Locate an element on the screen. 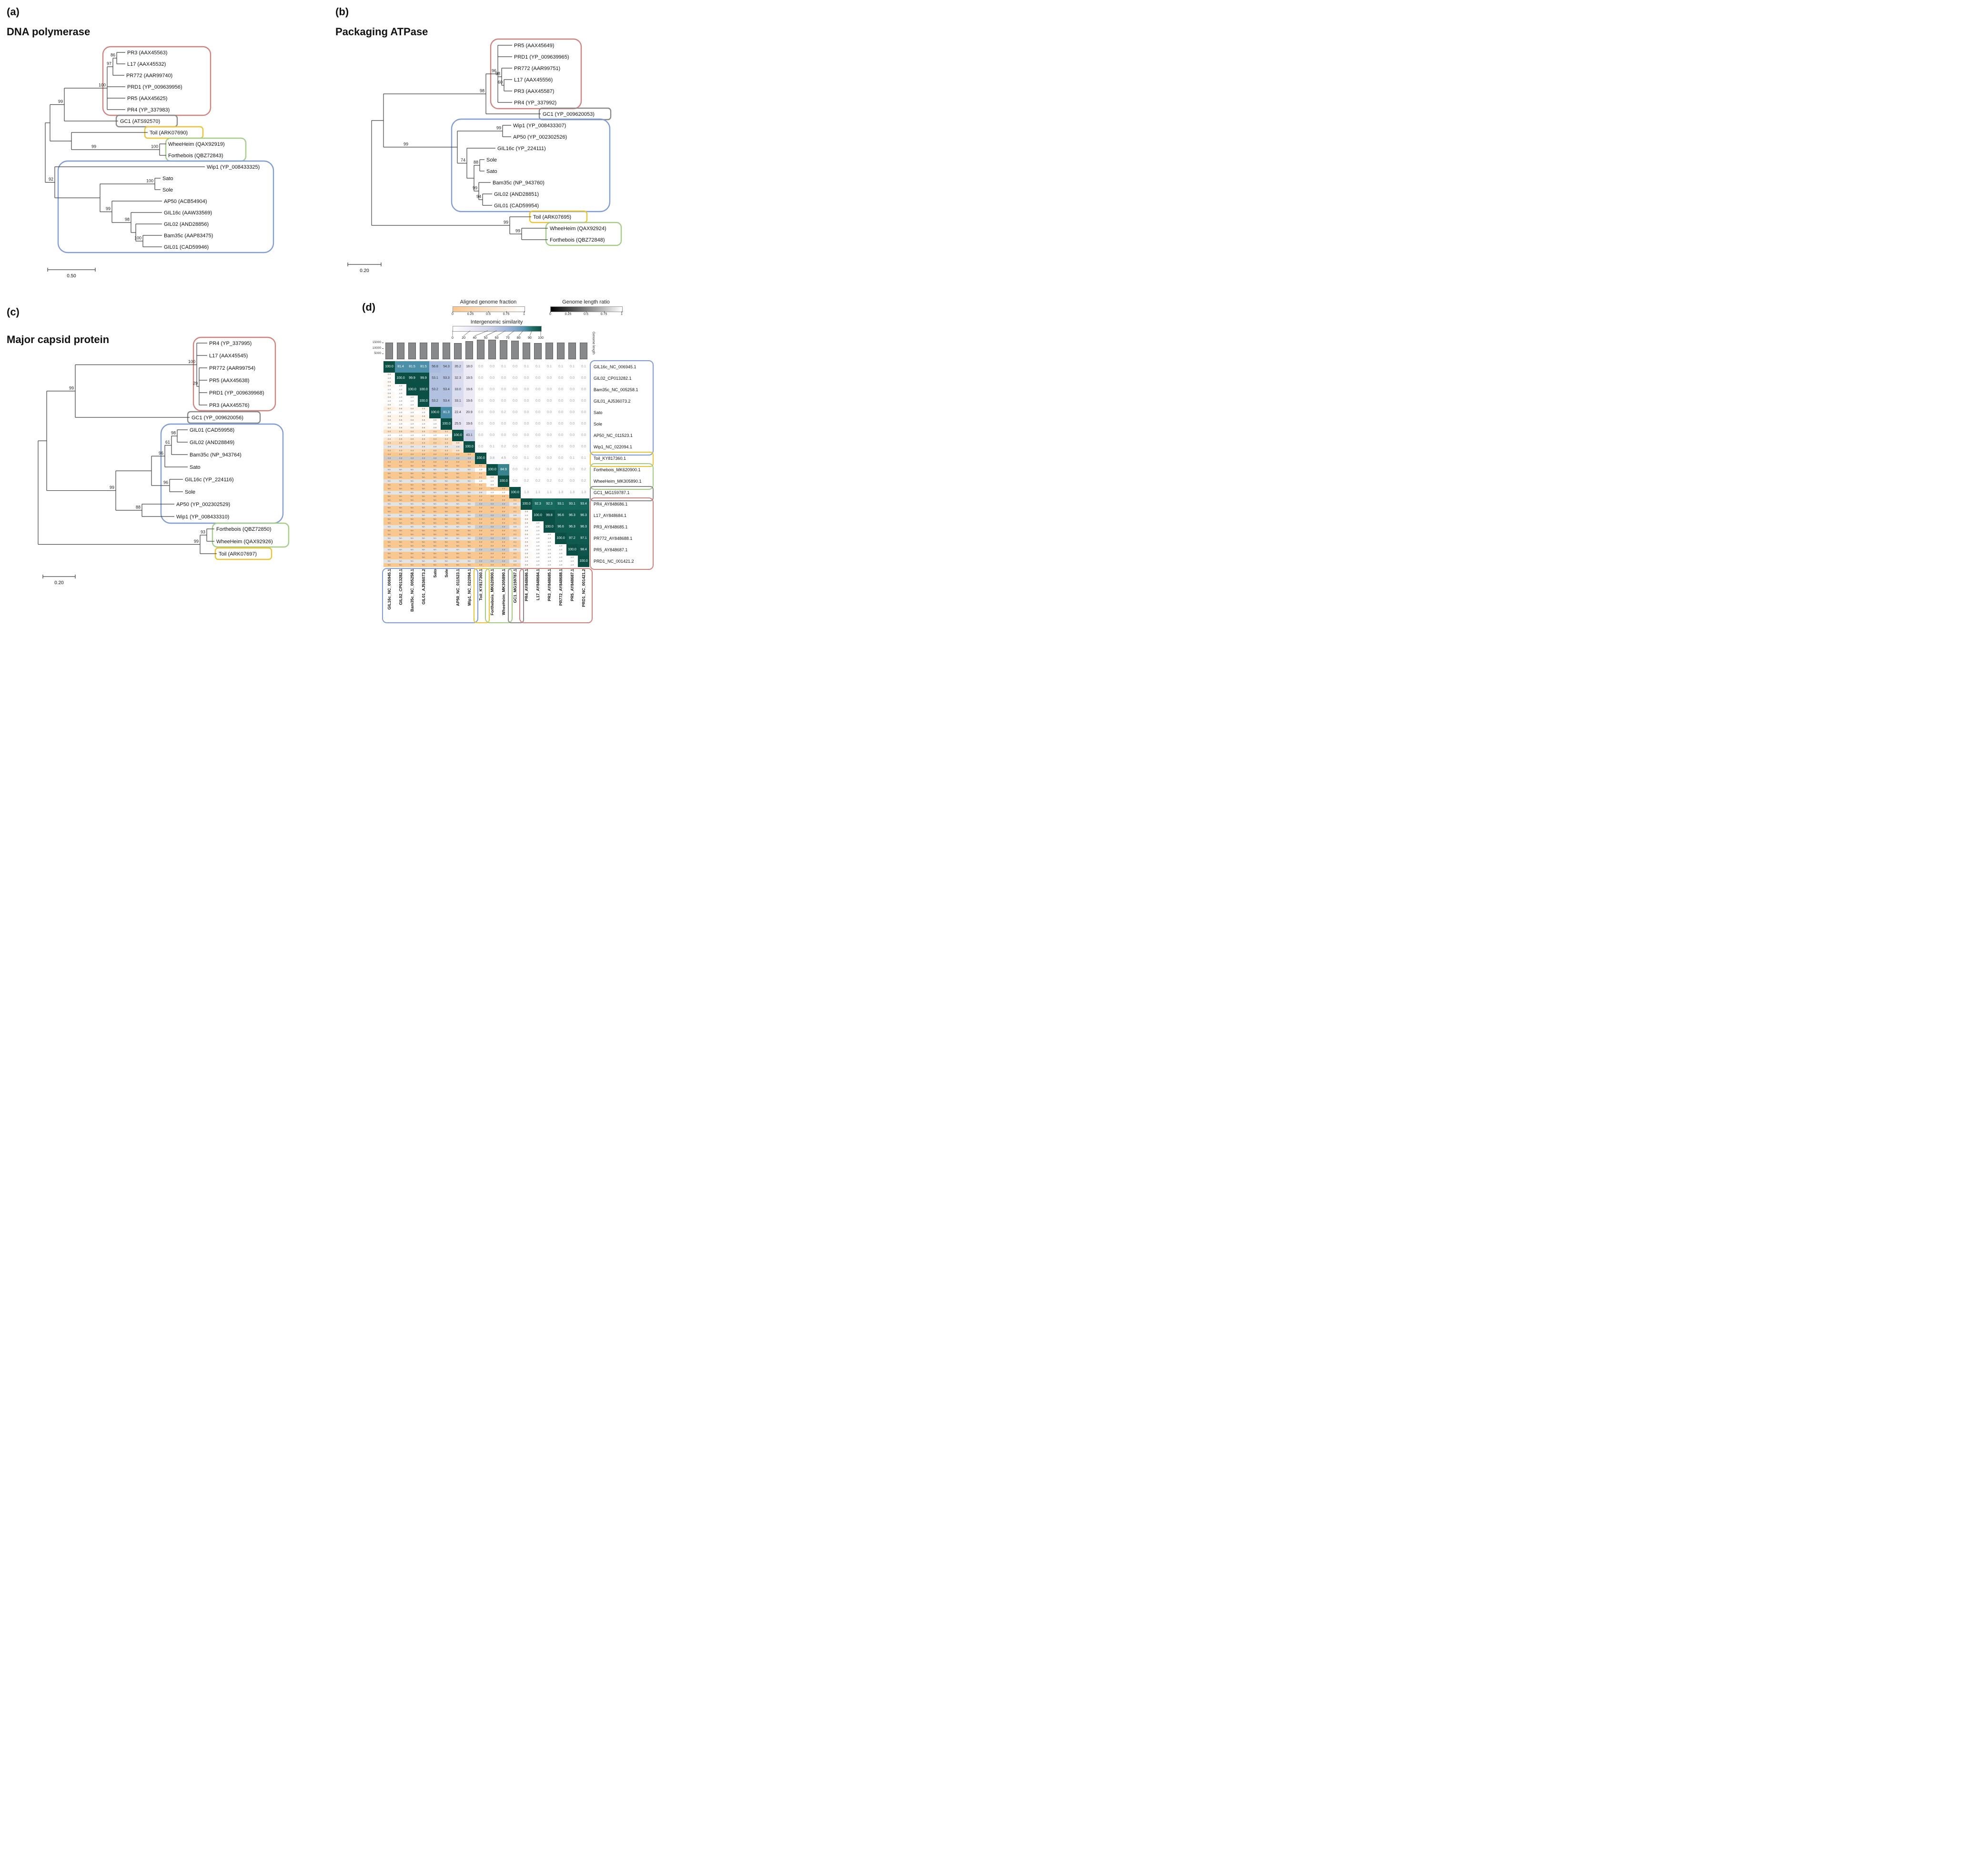 The image size is (1988, 1874). similarity-cell: 43.1 is located at coordinates (469, 435).